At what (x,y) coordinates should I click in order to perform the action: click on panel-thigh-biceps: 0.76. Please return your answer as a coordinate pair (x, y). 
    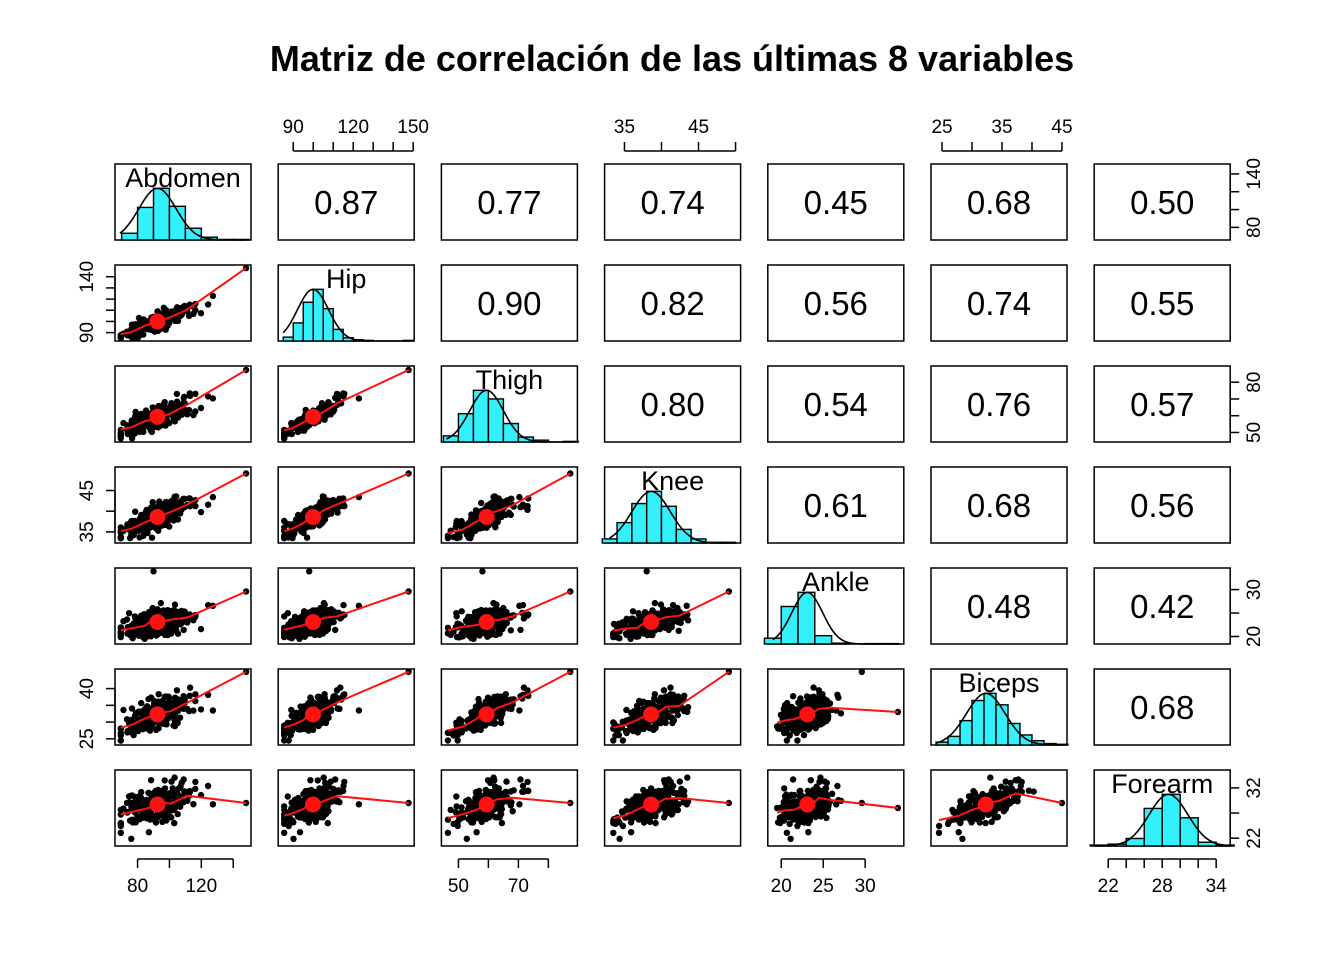
    Looking at the image, I should click on (999, 404).